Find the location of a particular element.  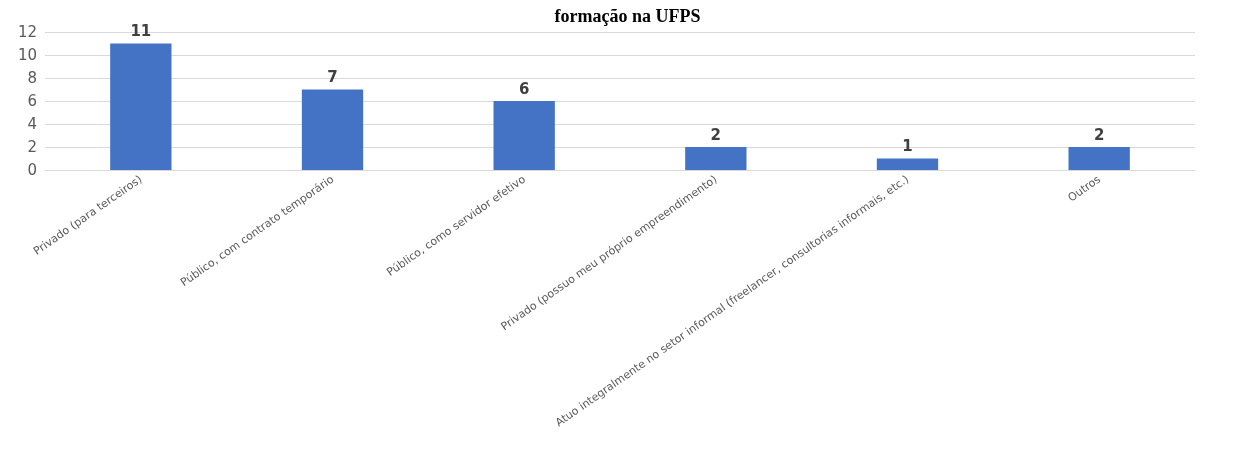

data-label: 1 is located at coordinates (907, 146).